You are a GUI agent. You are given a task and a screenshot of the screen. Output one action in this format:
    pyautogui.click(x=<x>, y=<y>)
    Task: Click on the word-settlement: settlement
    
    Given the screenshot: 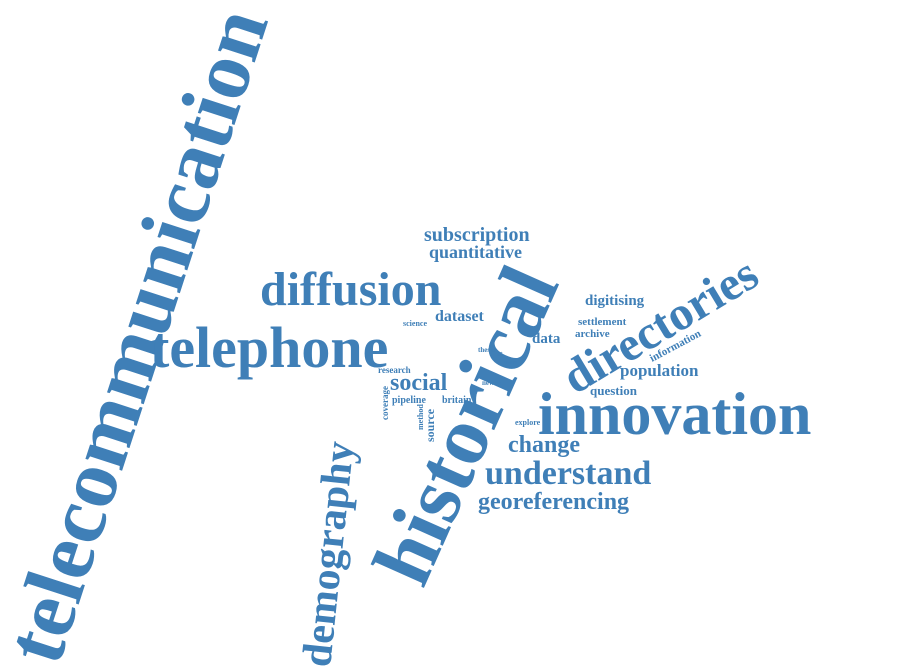 What is the action you would take?
    pyautogui.click(x=602, y=322)
    